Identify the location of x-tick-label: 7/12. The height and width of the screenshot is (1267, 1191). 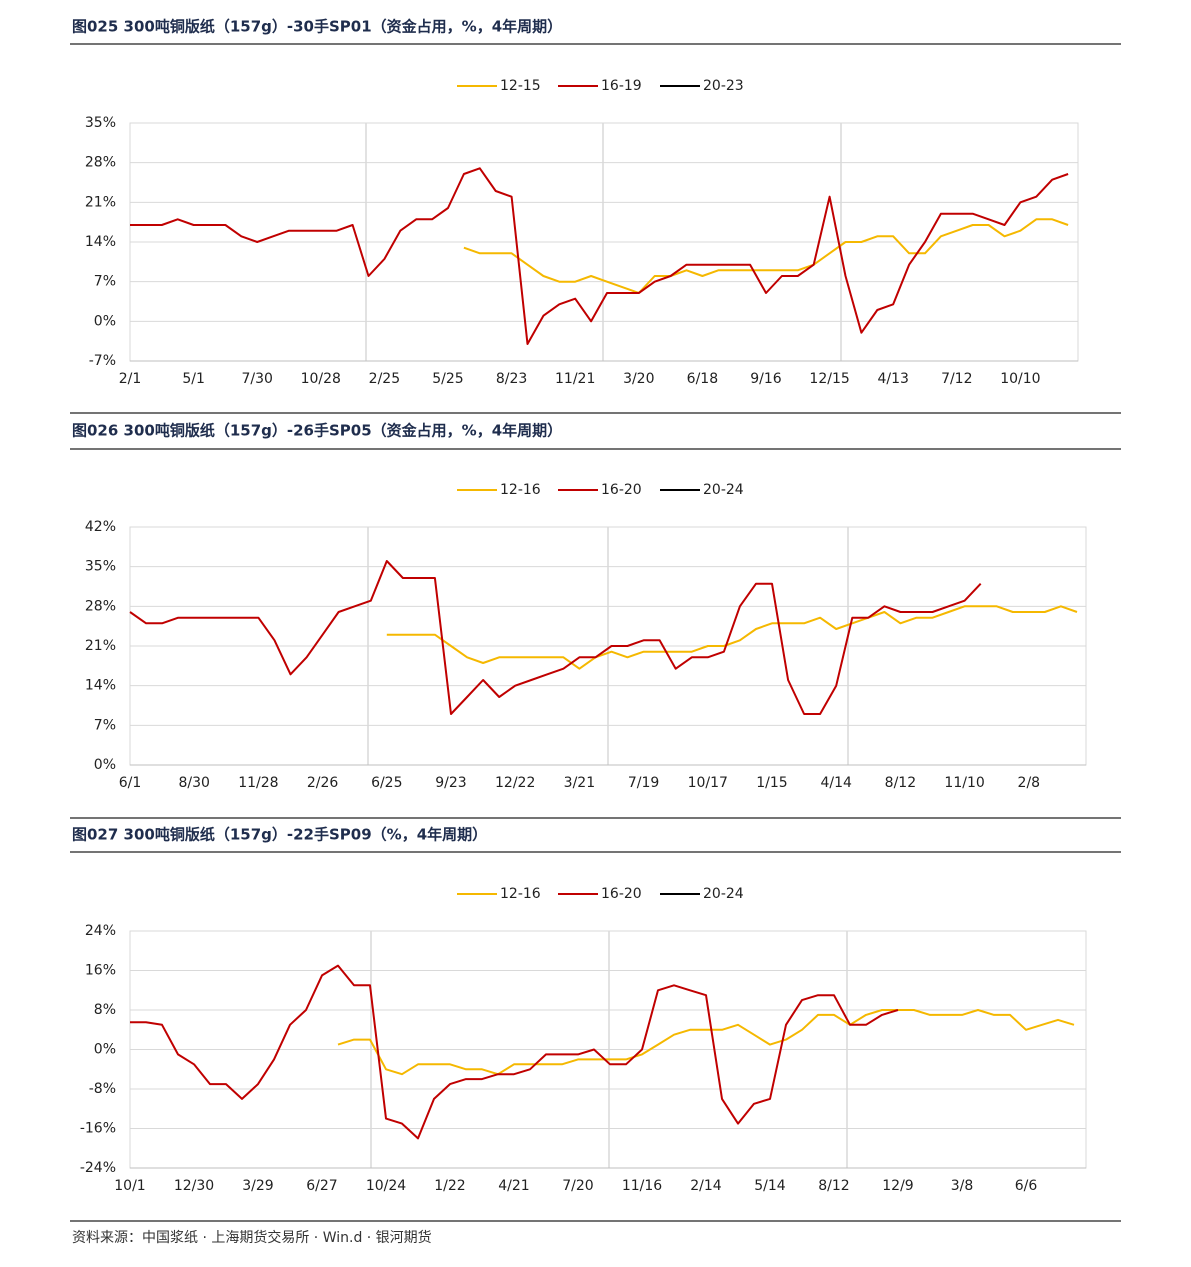
(956, 379).